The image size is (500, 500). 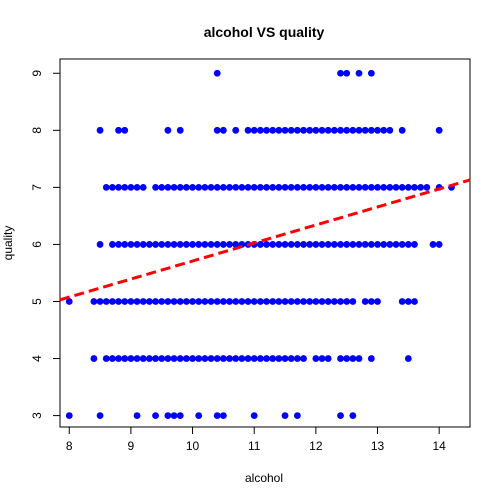 I want to click on y-tick-label: 5, so click(x=37, y=301).